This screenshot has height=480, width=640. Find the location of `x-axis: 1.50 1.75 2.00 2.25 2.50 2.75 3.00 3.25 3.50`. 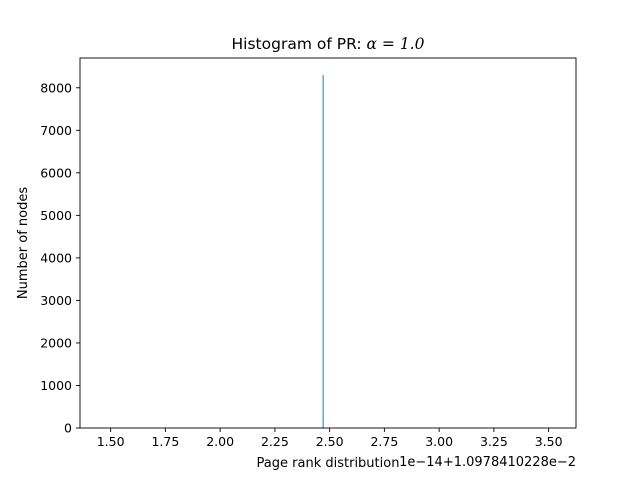

x-axis: 1.50 1.75 2.00 2.25 2.50 2.75 3.00 3.25 3.50 is located at coordinates (330, 438).